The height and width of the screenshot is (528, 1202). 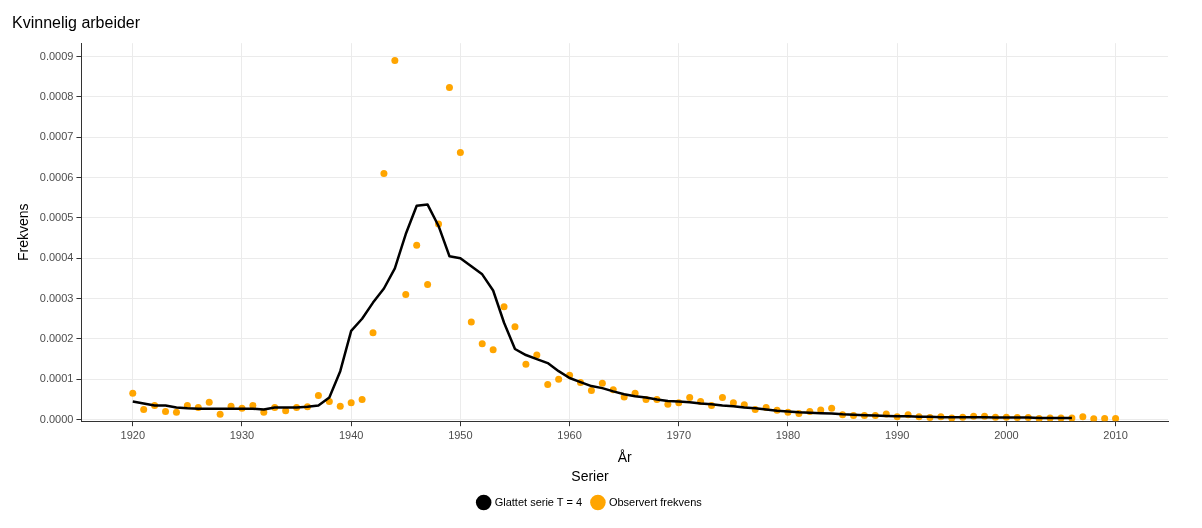 I want to click on legend-label: Observert frekvens, so click(x=655, y=501).